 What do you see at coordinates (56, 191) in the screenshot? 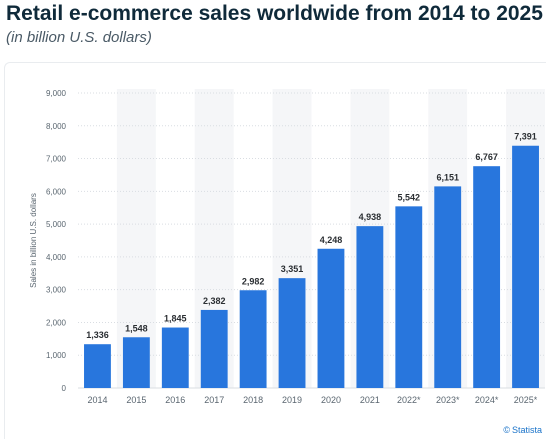
I see `y-tick-label: 6,000` at bounding box center [56, 191].